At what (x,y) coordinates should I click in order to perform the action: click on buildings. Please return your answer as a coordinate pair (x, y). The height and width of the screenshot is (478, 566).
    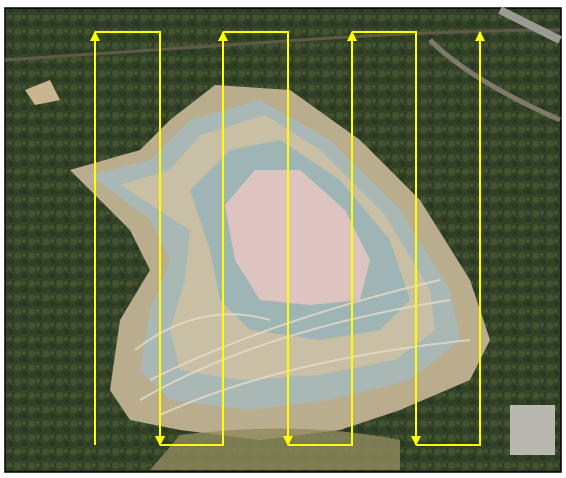
    Looking at the image, I should click on (532, 430).